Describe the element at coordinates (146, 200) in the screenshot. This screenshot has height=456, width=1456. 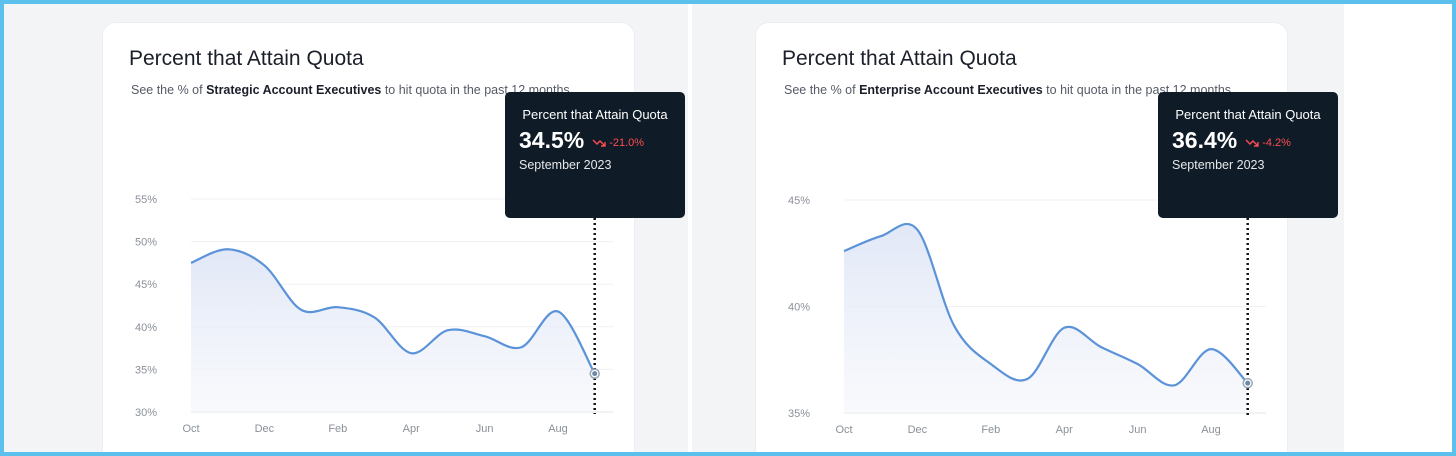
I see `y-tick-label: 55%` at that location.